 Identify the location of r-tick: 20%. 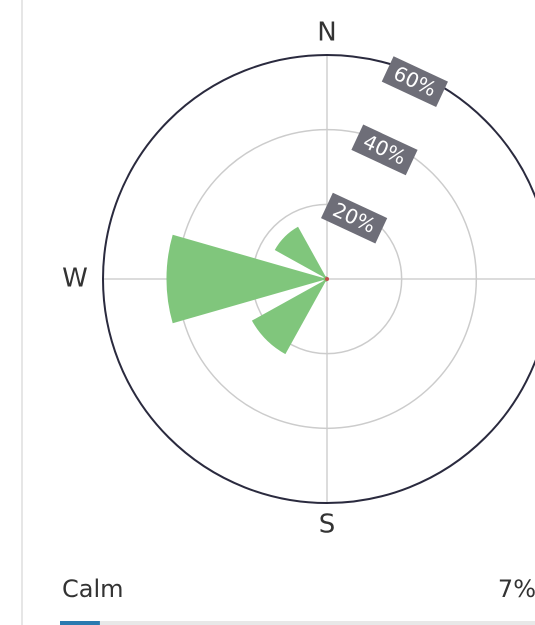
(354, 218).